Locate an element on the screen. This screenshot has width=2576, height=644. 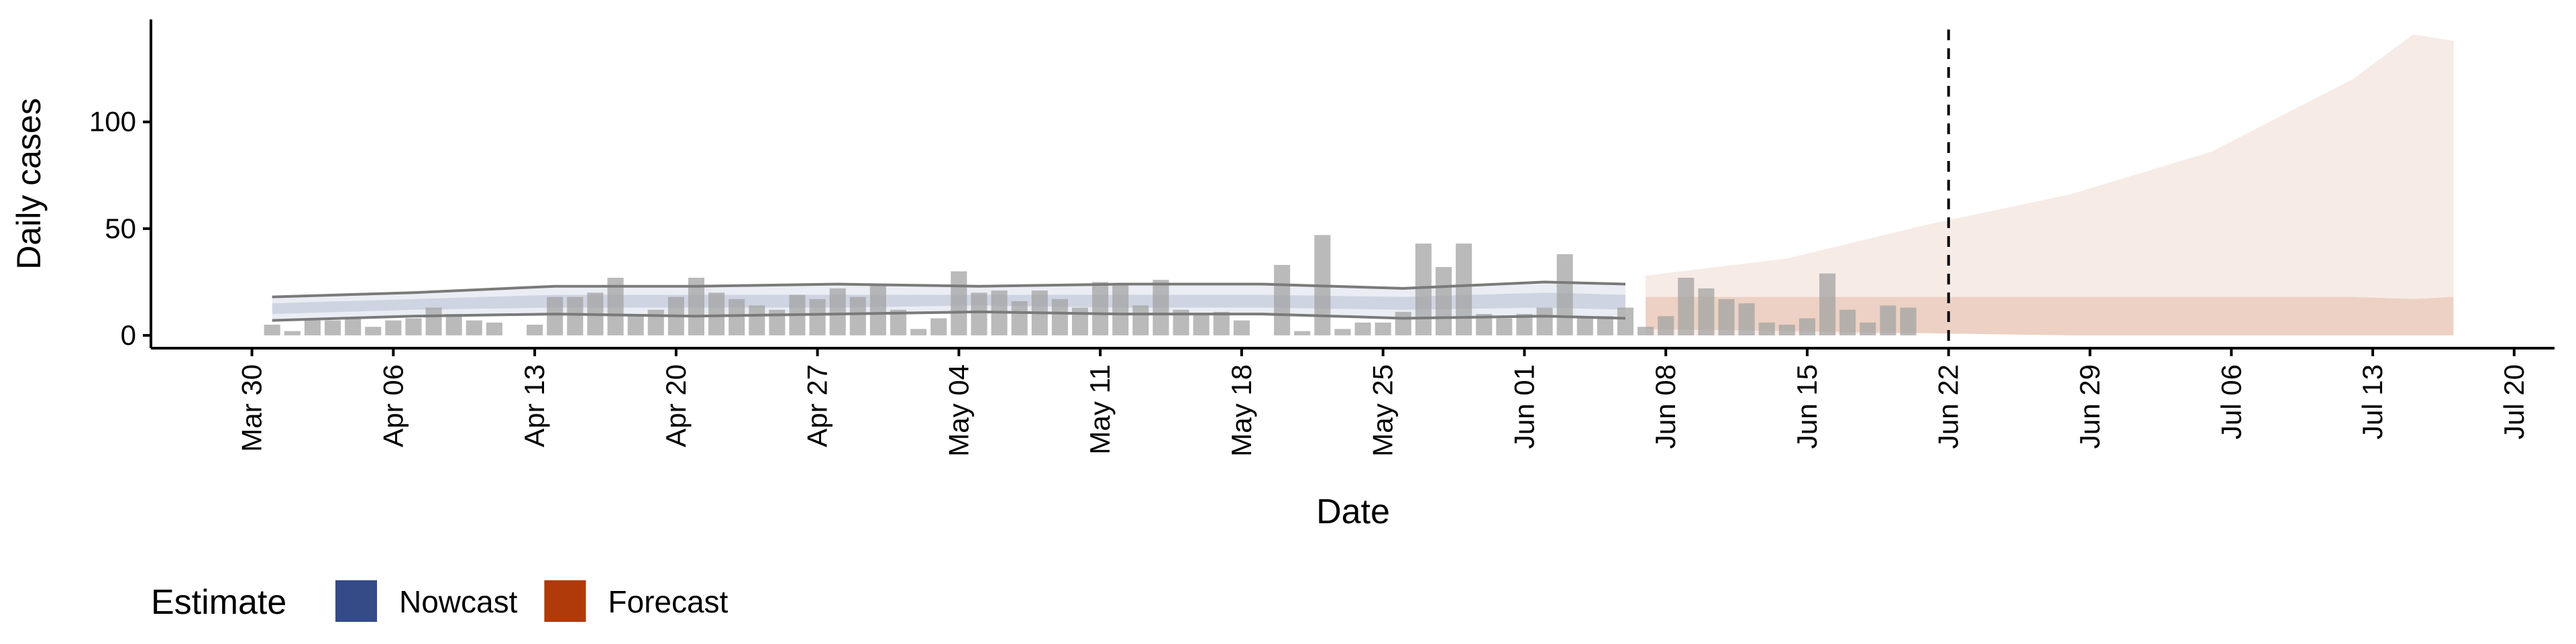
x-tick-label: May 11 is located at coordinates (1100, 409).